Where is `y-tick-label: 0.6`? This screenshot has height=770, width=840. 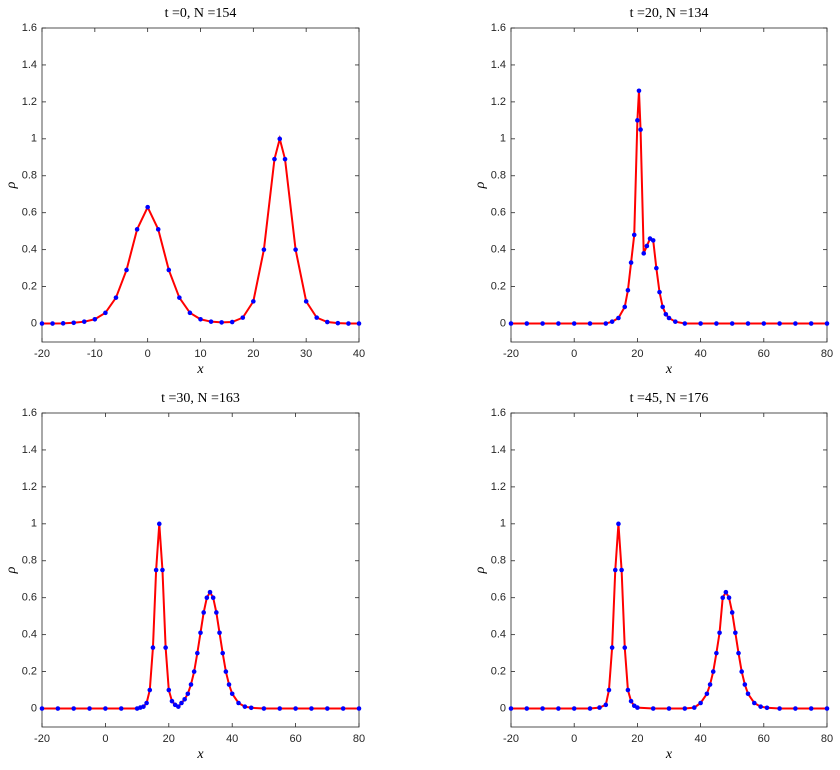 y-tick-label: 0.6 is located at coordinates (29, 598).